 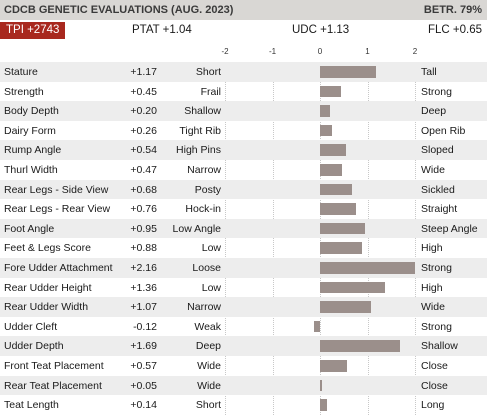 I want to click on trait-label: Strength, so click(x=24, y=91).